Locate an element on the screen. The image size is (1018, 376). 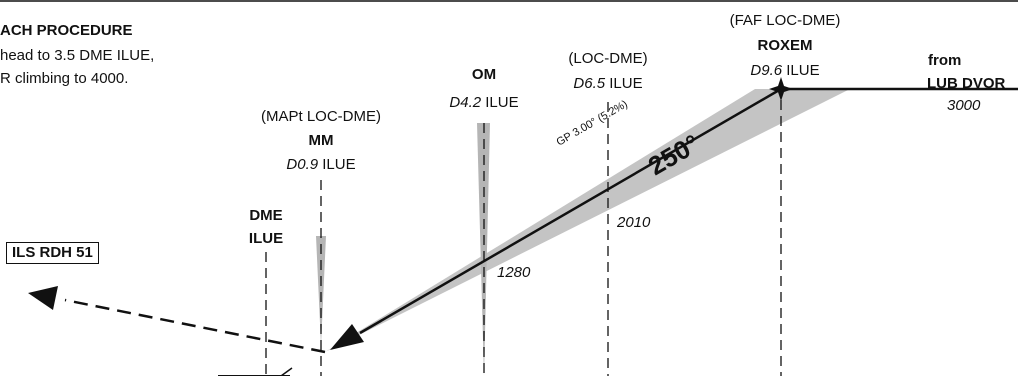
om-name: OM is located at coordinates (484, 74).